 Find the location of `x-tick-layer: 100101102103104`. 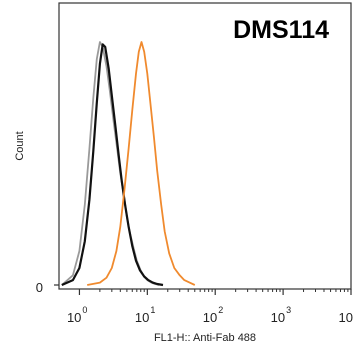

x-tick-layer: 100101102103104 is located at coordinates (203, 304).